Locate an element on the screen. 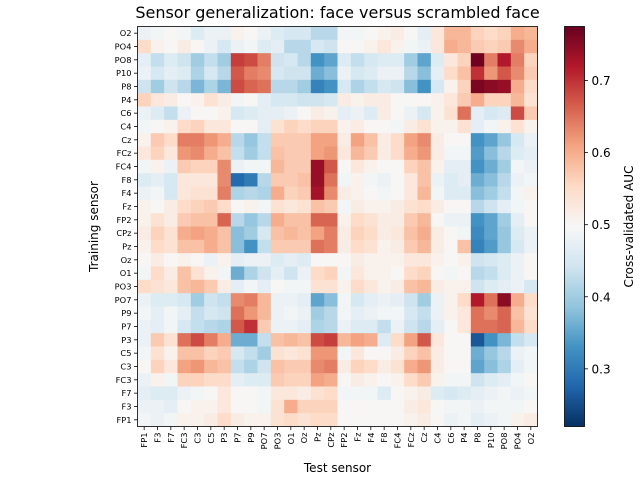 Image resolution: width=640 pixels, height=480 pixels. y-tick-label: P8 is located at coordinates (126, 87).